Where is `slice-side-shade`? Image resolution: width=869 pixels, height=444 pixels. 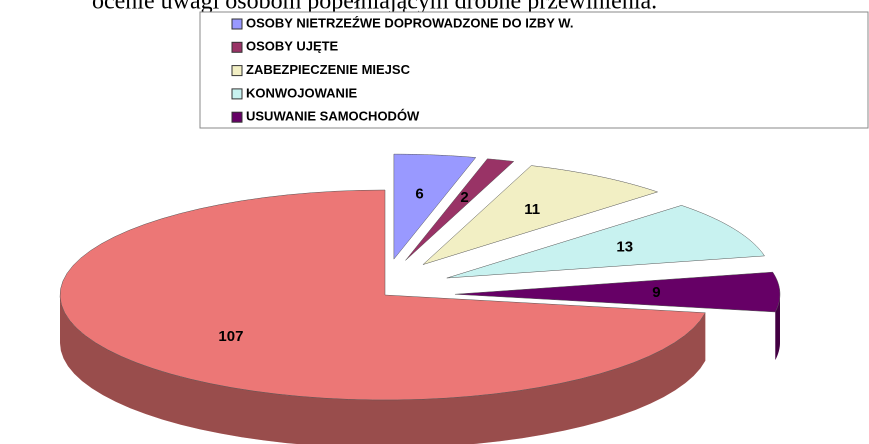
slice-side-shade is located at coordinates (777, 327).